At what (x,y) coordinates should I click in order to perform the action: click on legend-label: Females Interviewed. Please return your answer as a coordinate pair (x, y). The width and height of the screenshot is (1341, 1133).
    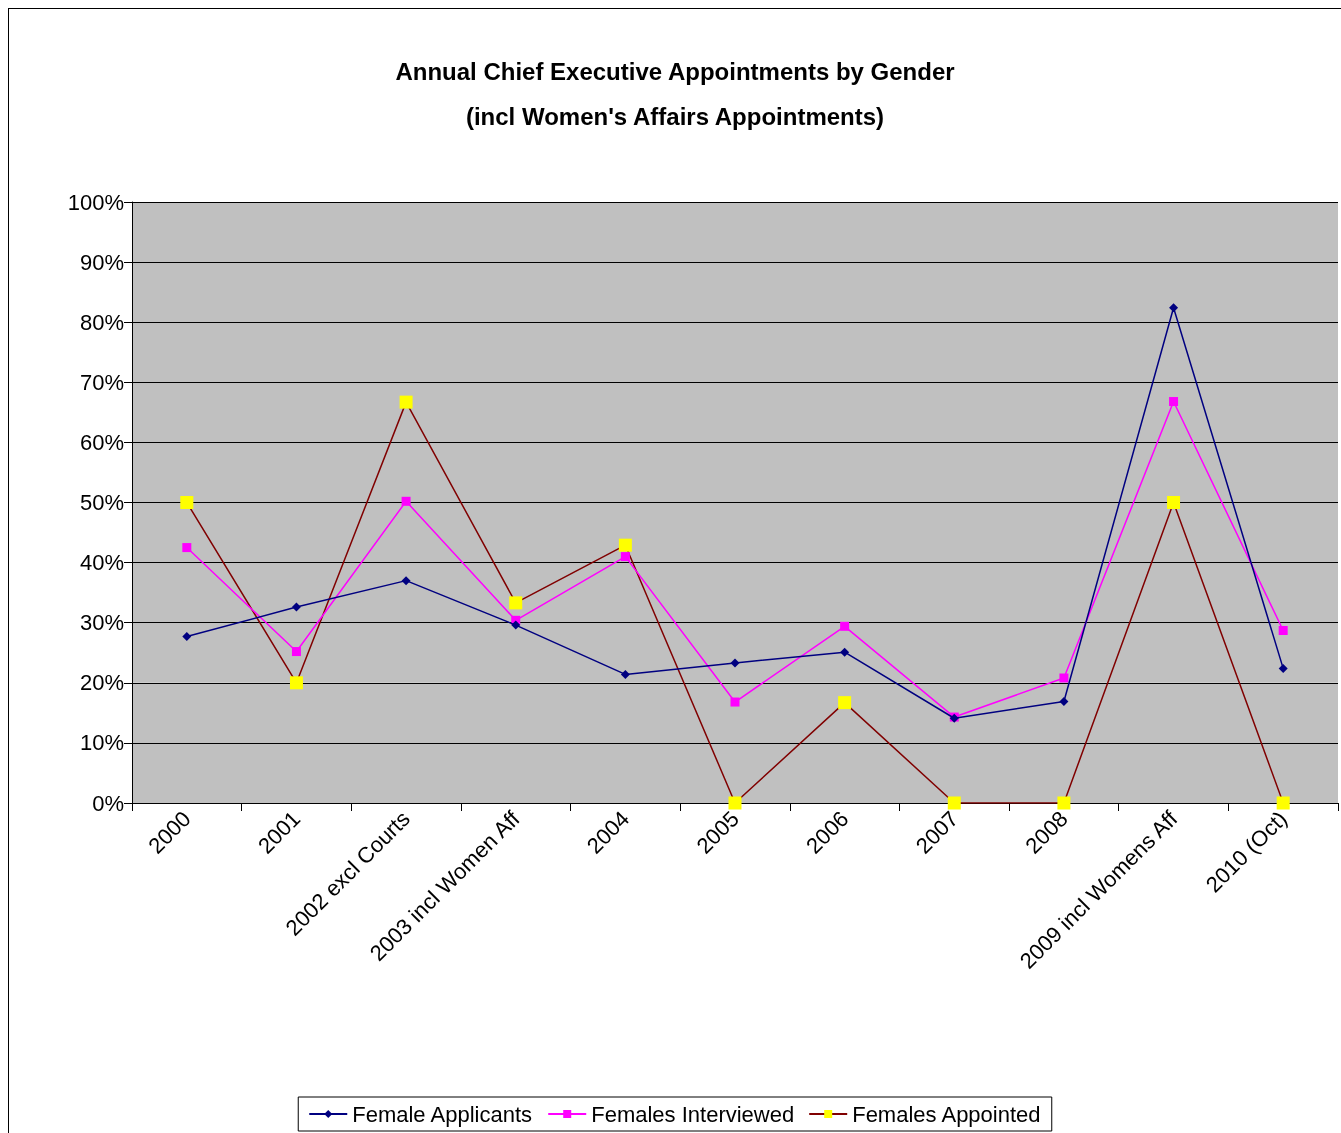
    Looking at the image, I should click on (693, 1114).